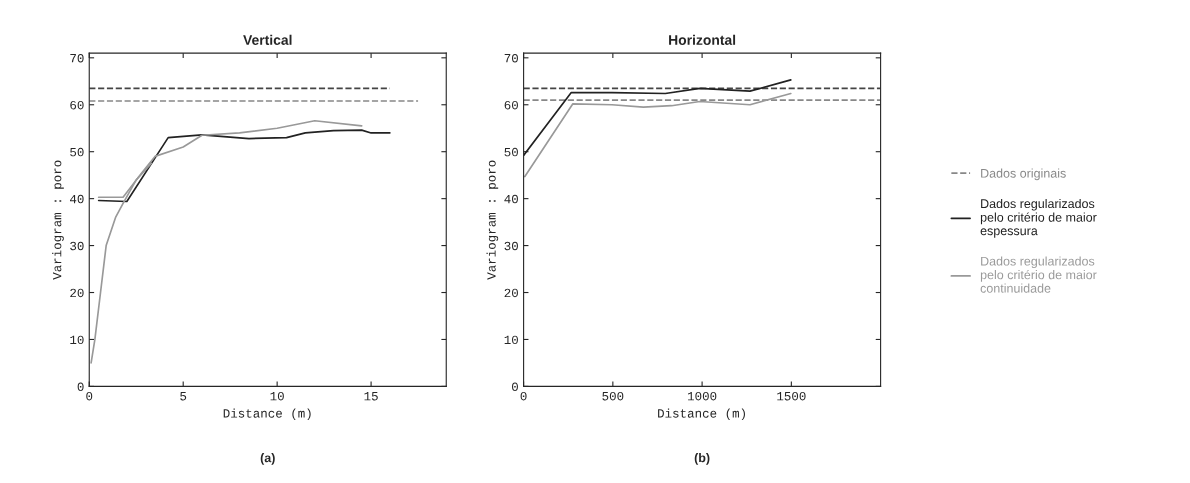 The image size is (1190, 483). Describe the element at coordinates (1038, 218) in the screenshot. I see `legend-label: Dados regularizados pelo critério de maior espessura` at that location.